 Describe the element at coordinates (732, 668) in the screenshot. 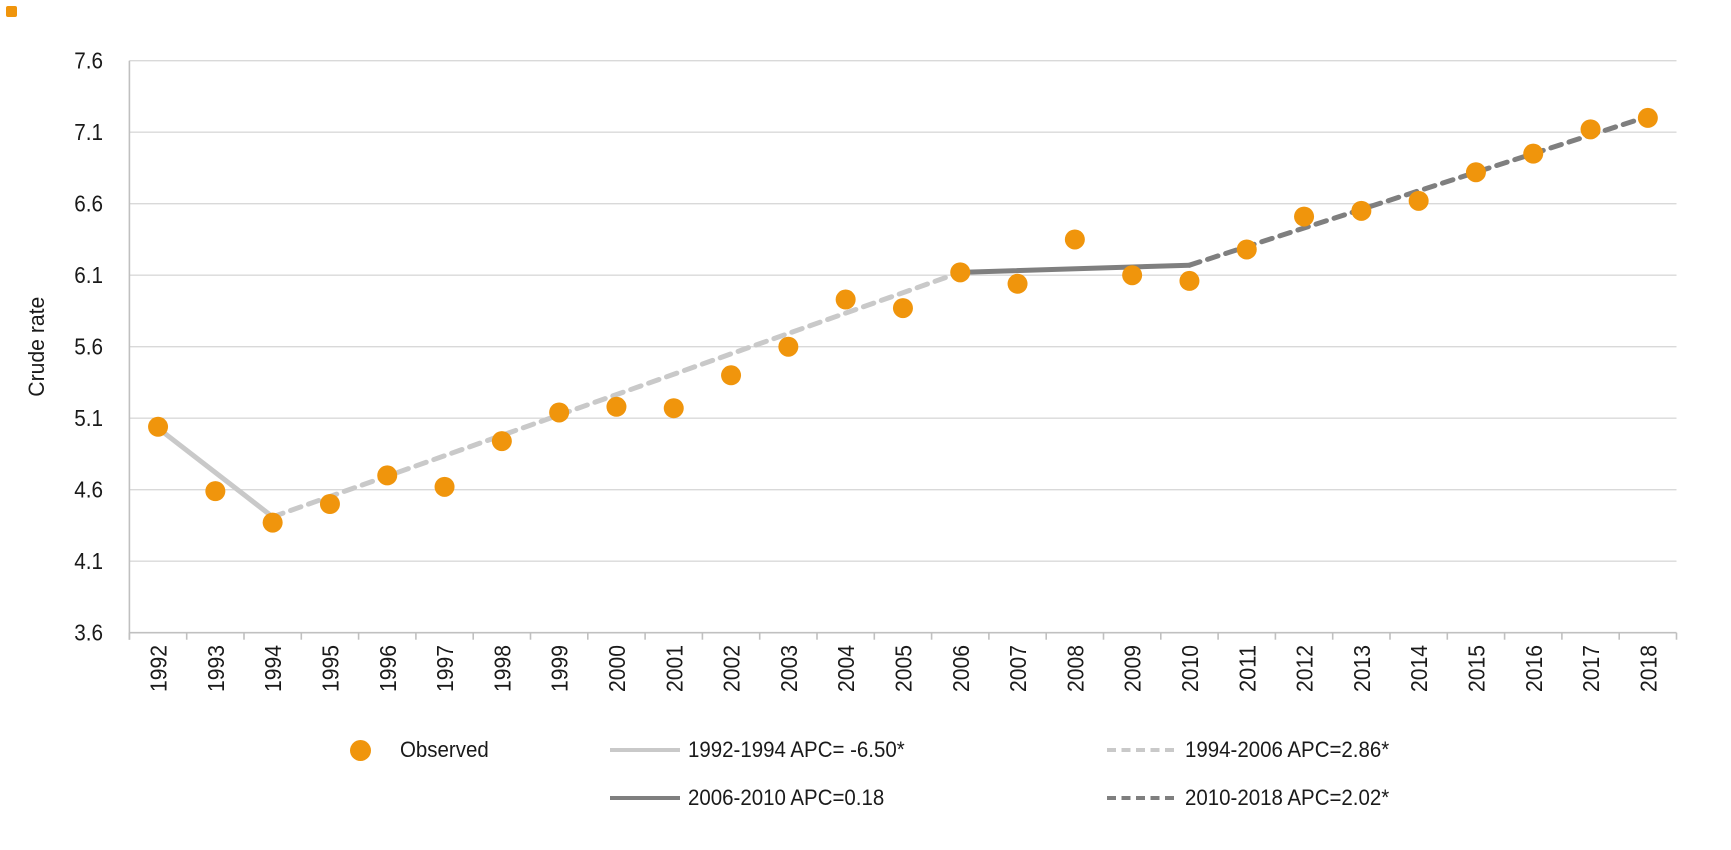

I see `x-axis-tick-label: 2002` at that location.